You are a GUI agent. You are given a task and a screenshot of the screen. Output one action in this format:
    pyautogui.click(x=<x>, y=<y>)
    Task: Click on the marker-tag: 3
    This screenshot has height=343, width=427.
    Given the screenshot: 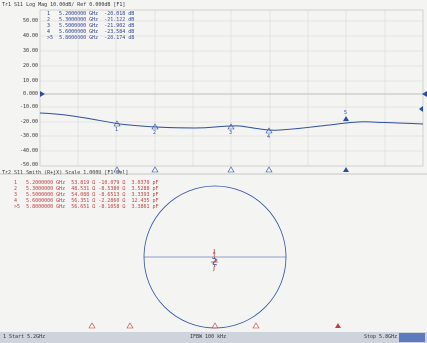 What is the action you would take?
    pyautogui.click(x=230, y=133)
    